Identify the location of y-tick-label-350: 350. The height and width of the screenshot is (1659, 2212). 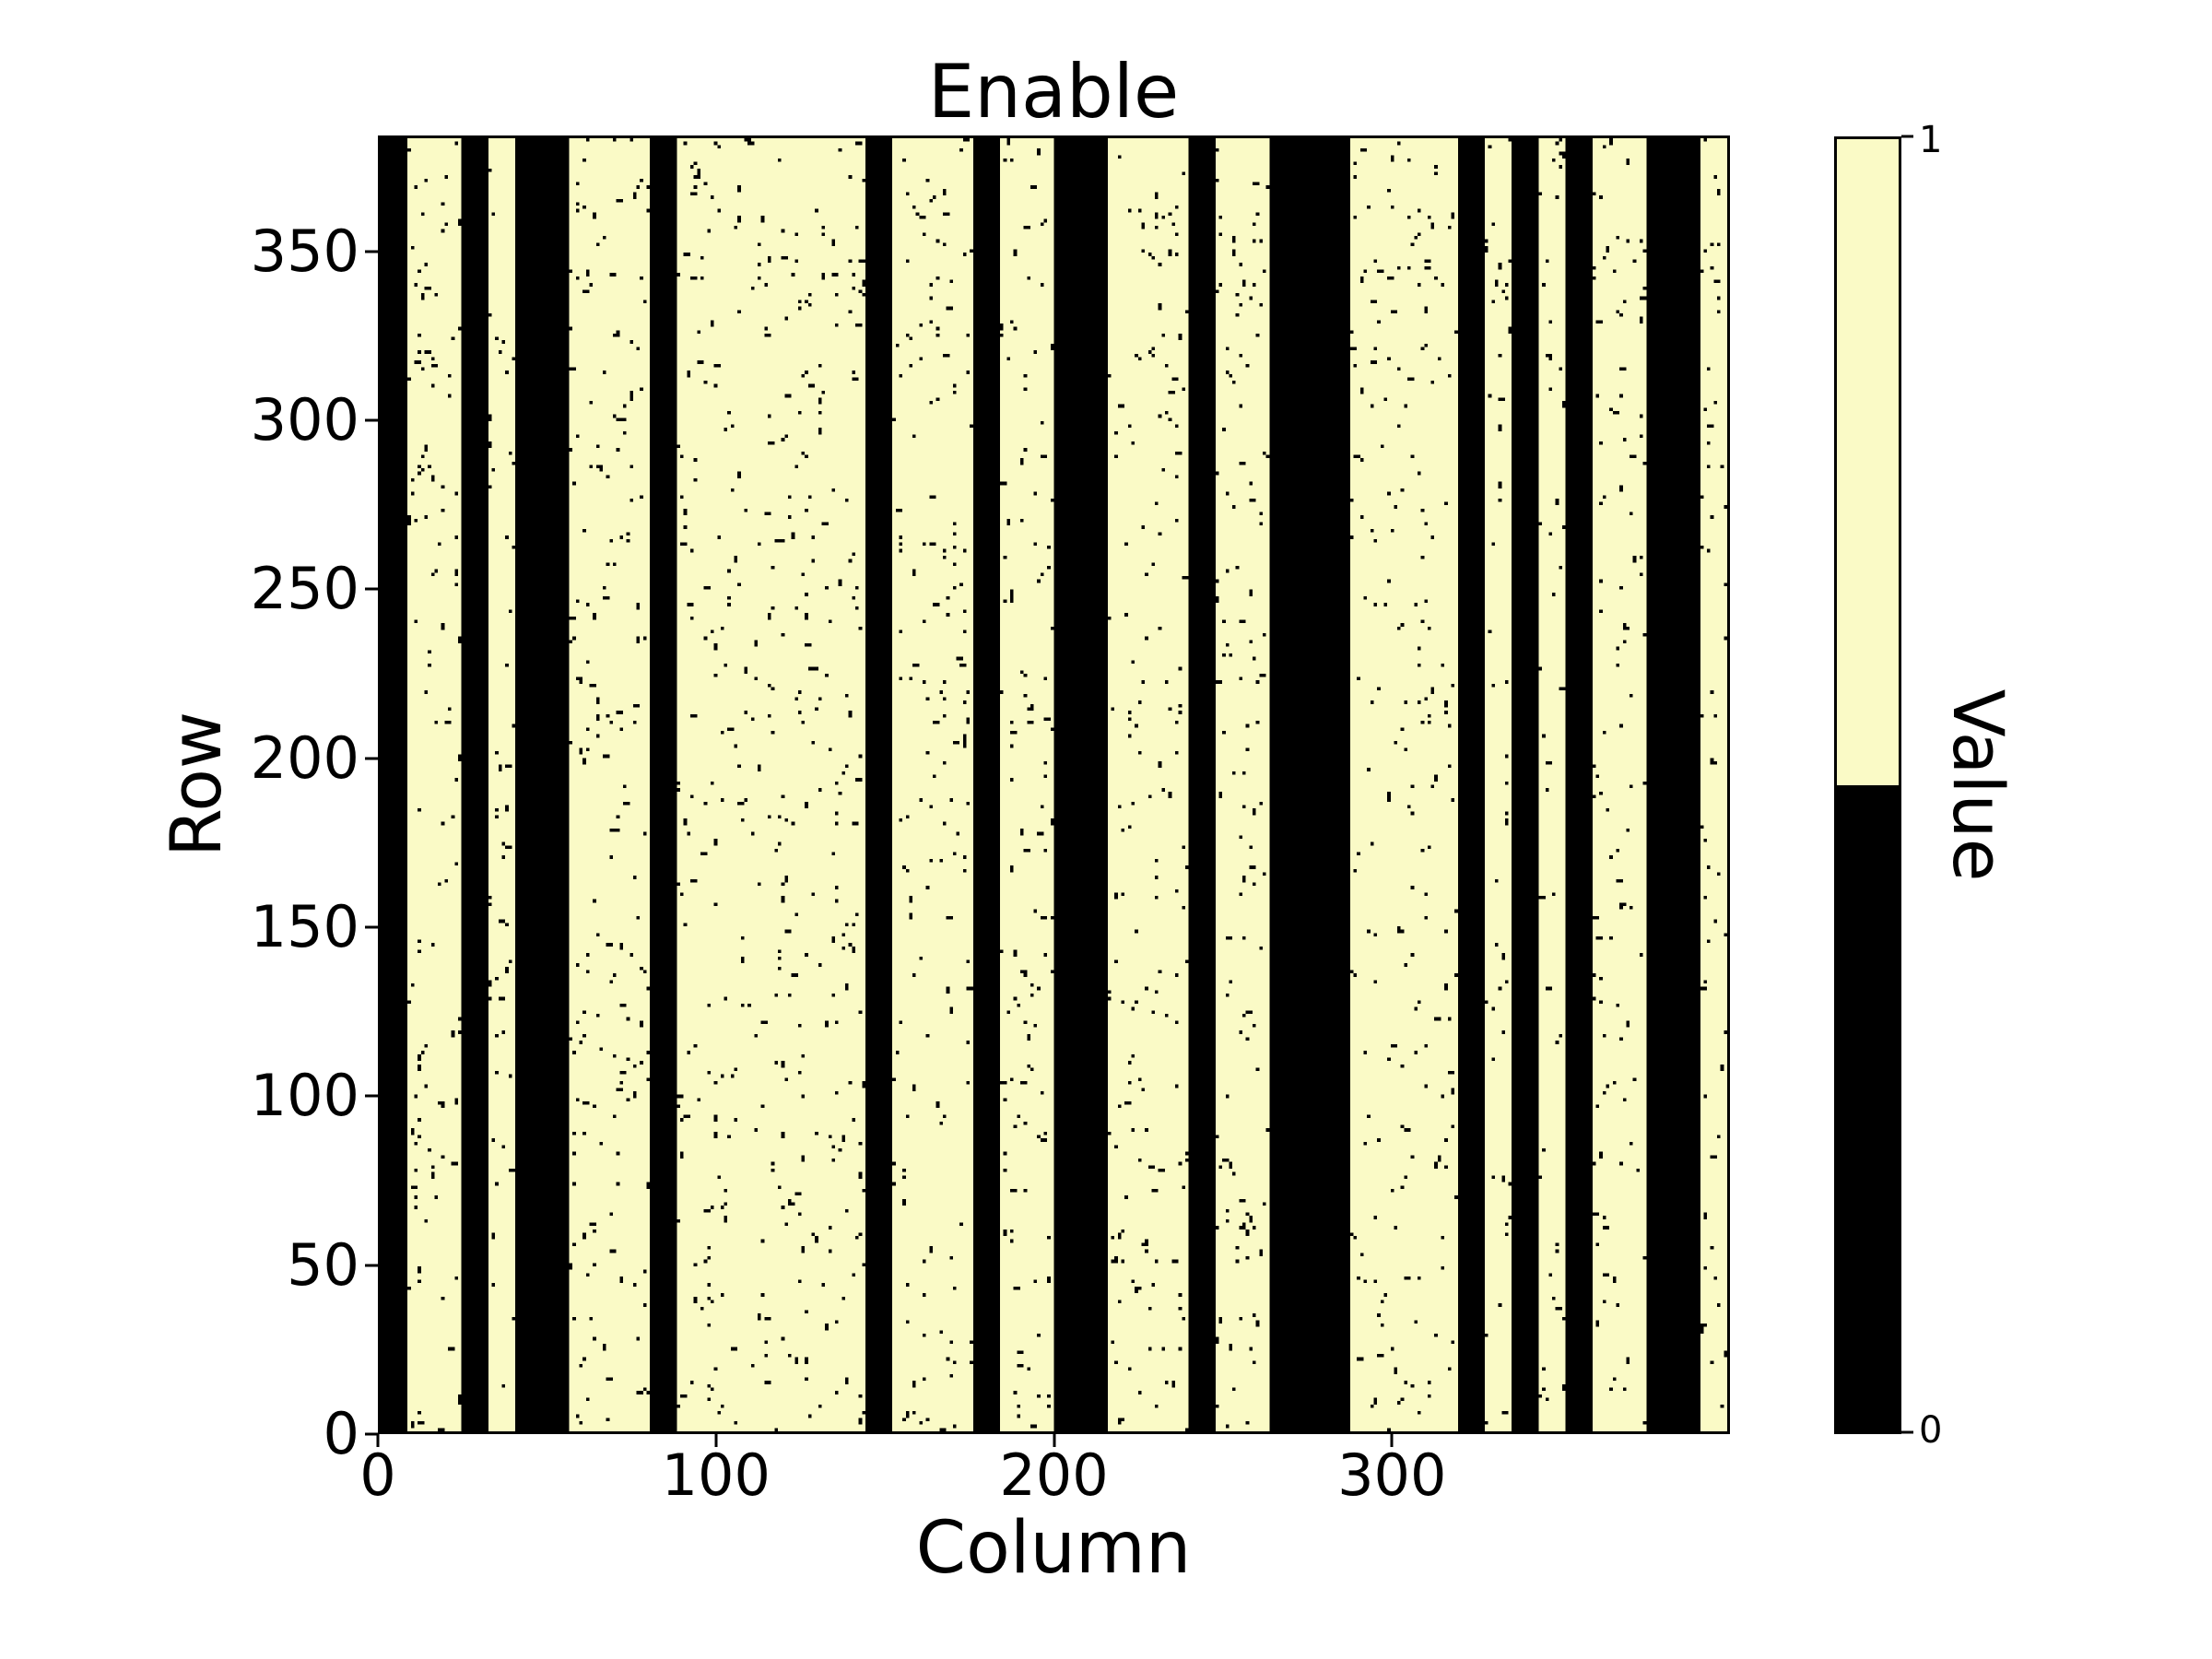
(304, 251).